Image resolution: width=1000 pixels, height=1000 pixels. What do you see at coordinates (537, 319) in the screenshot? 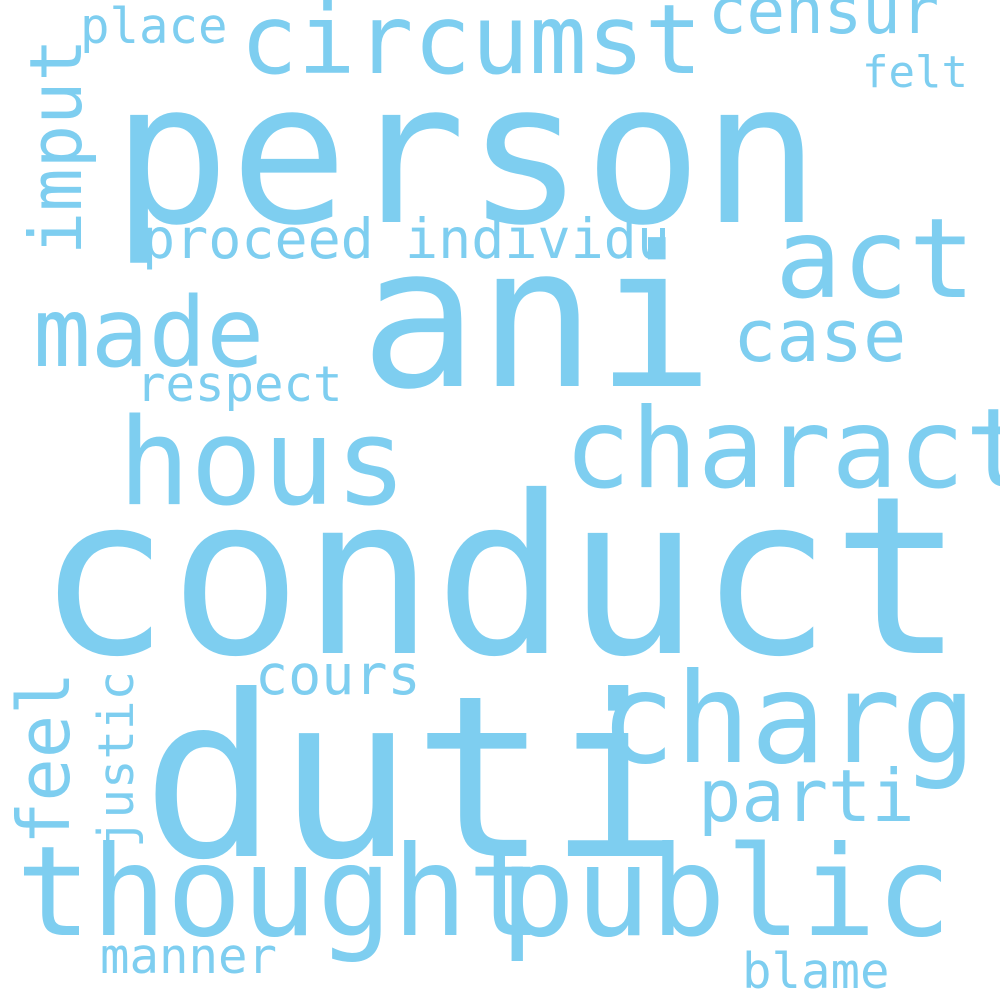
I see `word-ani: ani` at bounding box center [537, 319].